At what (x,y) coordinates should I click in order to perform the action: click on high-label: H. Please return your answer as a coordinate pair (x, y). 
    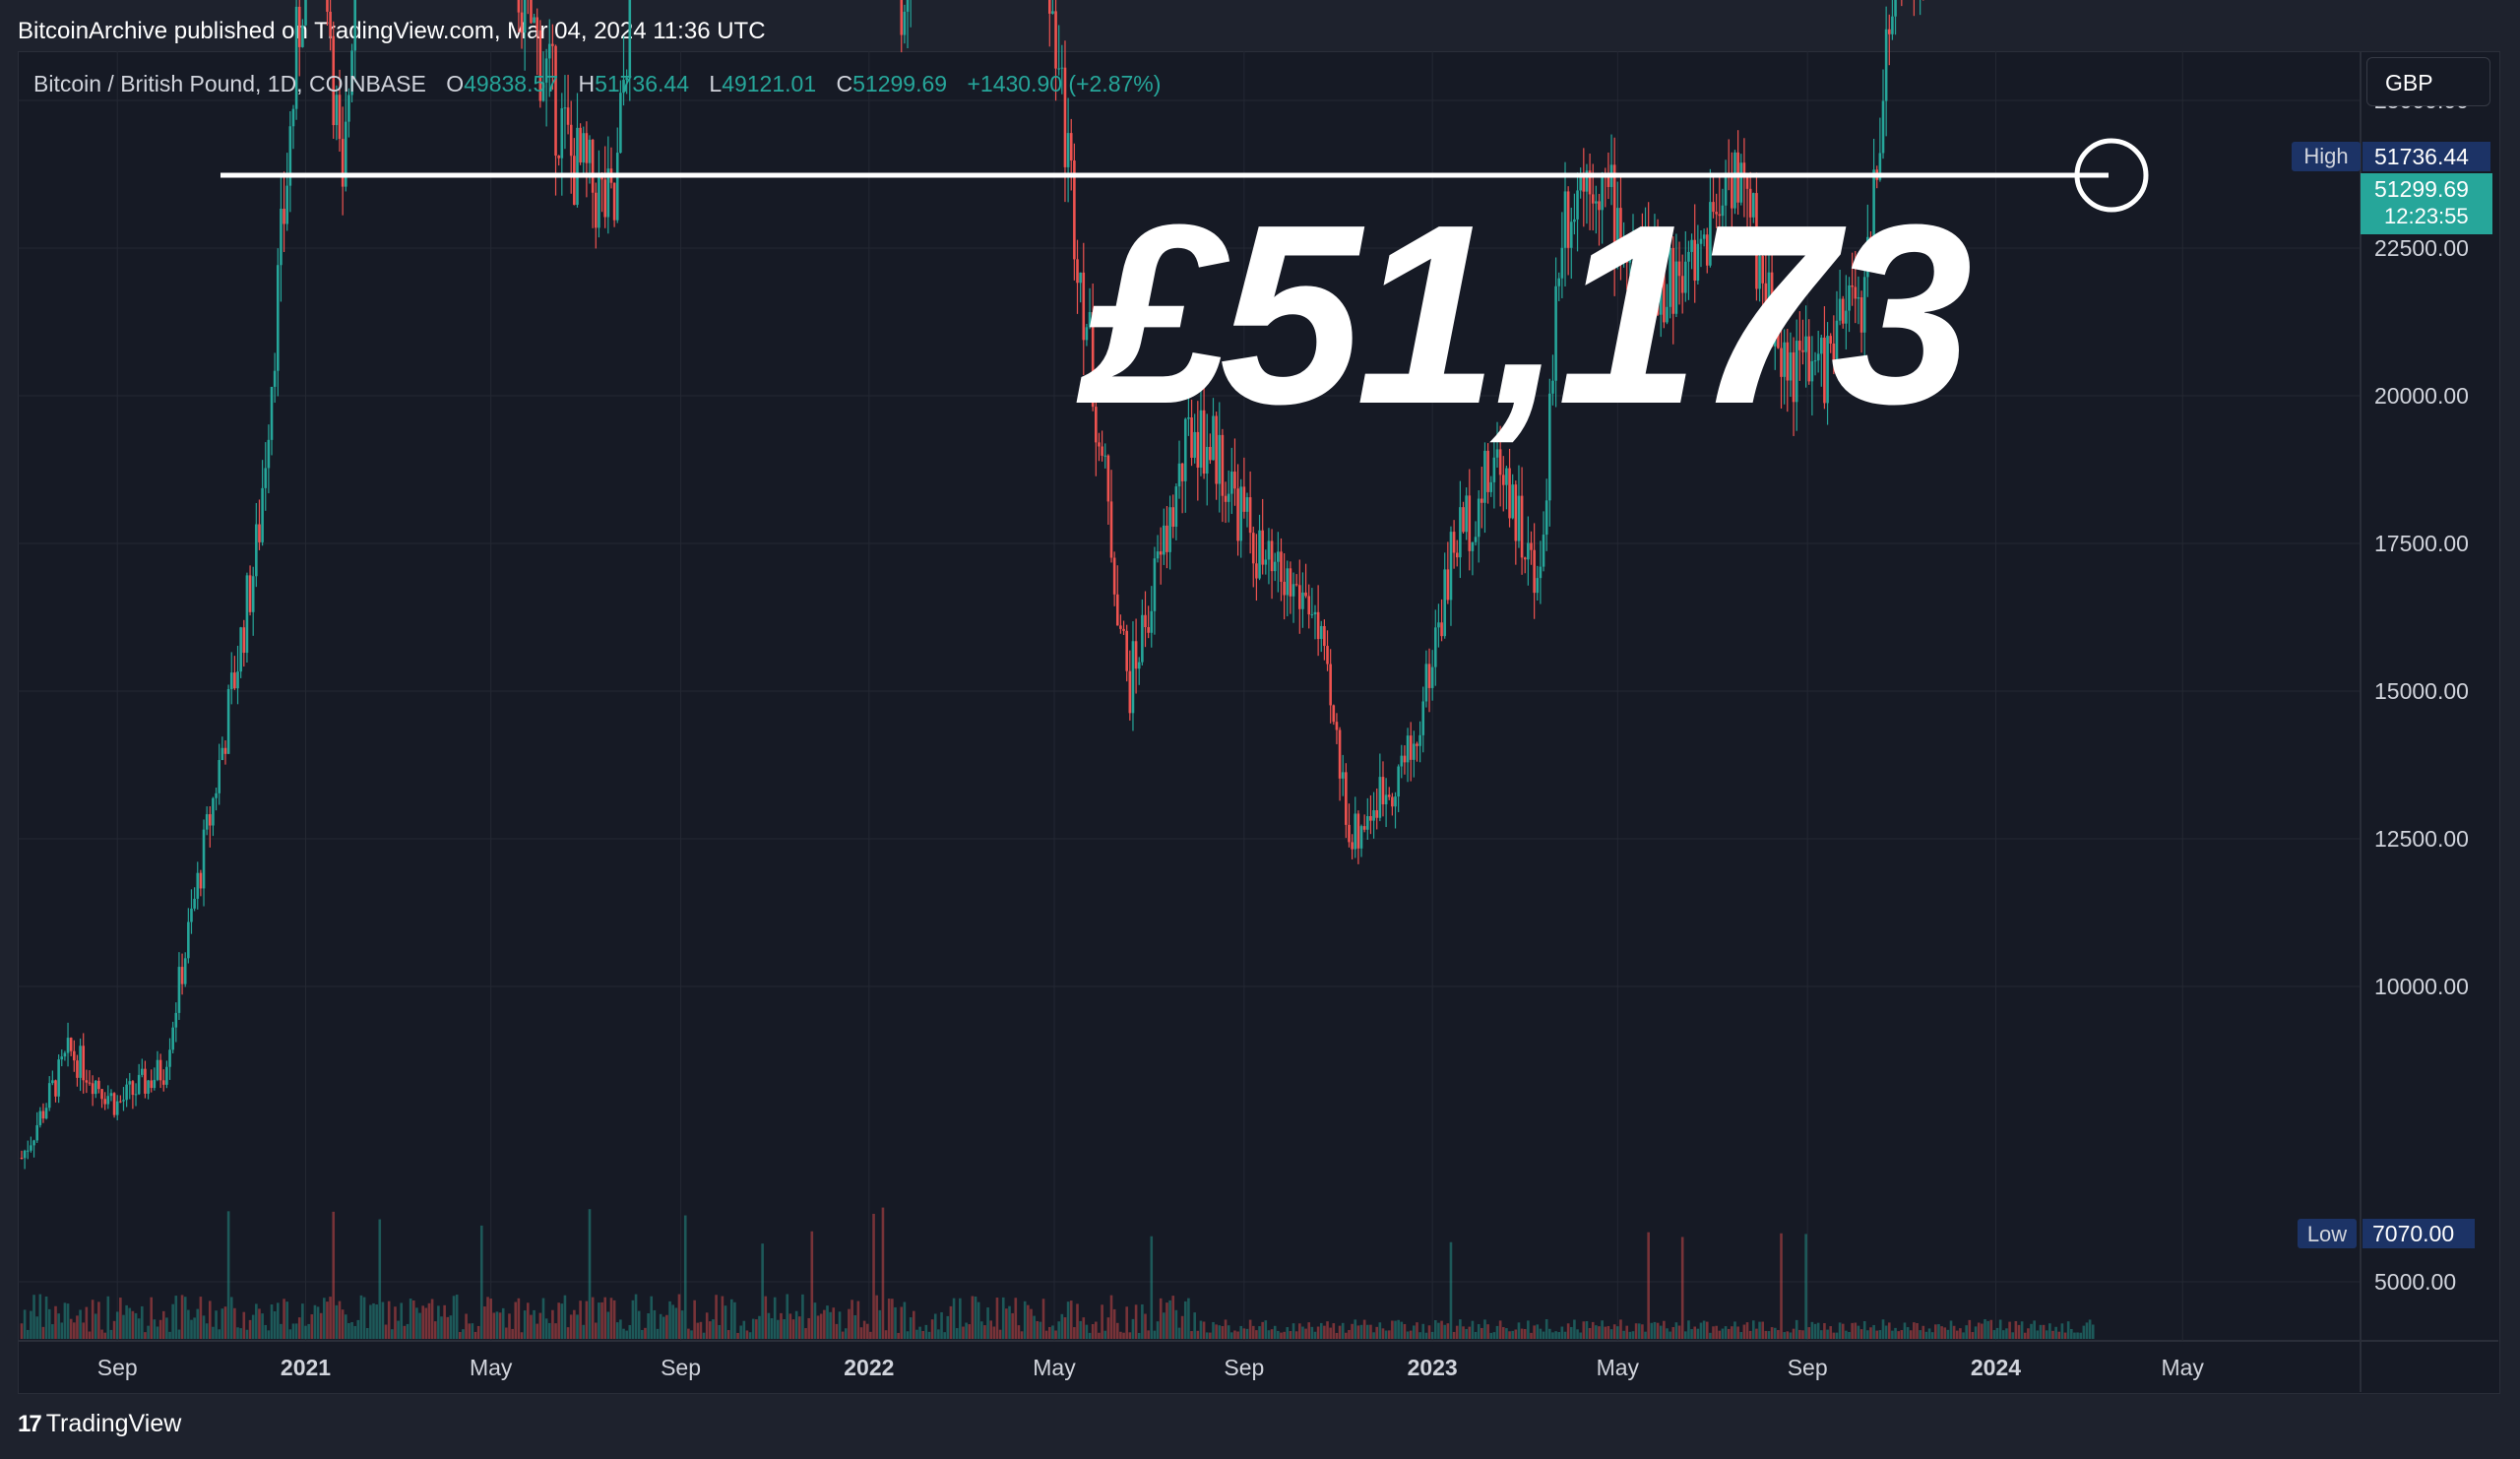
    Looking at the image, I should click on (587, 83).